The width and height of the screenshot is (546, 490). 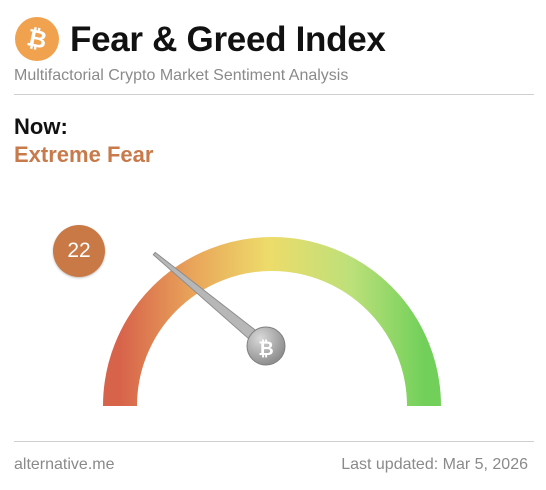 I want to click on index-value-badge: 22, so click(x=79, y=251).